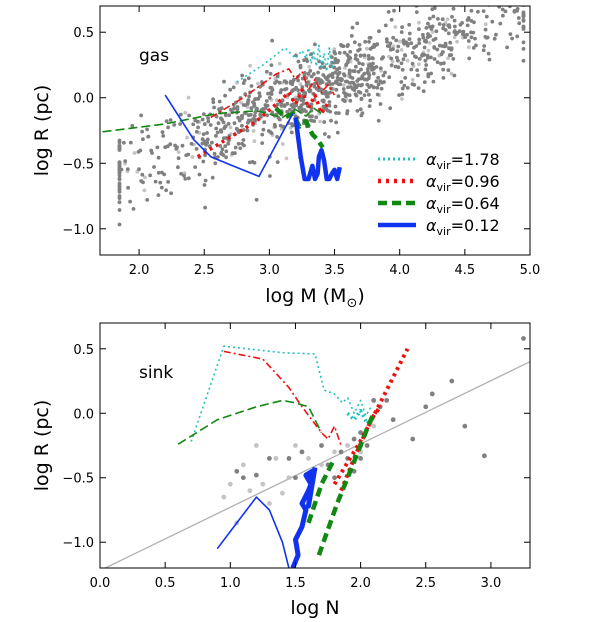  I want to click on gas-y-tick-label: 0.5, so click(83, 33).